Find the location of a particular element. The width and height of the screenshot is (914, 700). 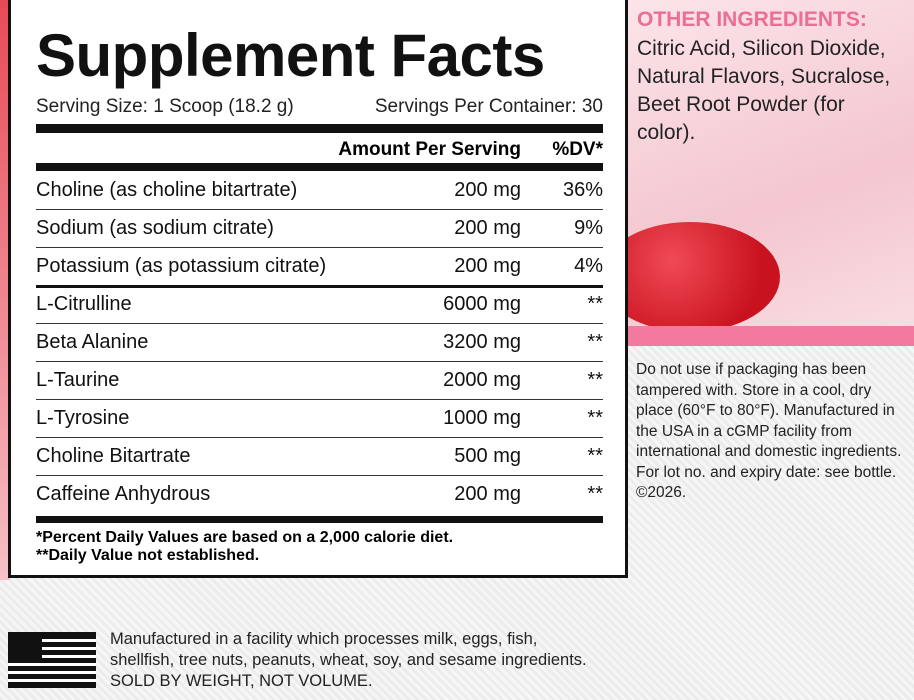

servings-per-container: Servings Per Container: 30 is located at coordinates (488, 106).